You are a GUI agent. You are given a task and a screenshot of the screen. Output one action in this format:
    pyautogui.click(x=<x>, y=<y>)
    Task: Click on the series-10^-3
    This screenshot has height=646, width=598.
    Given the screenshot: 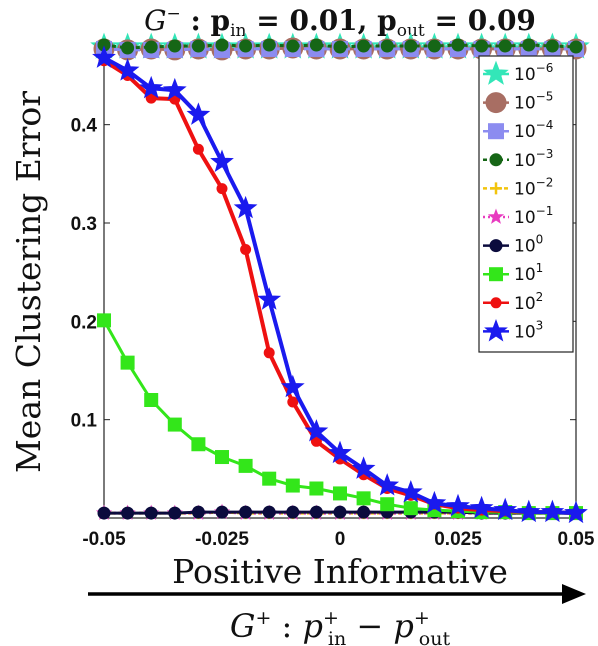 What is the action you would take?
    pyautogui.click(x=340, y=46)
    